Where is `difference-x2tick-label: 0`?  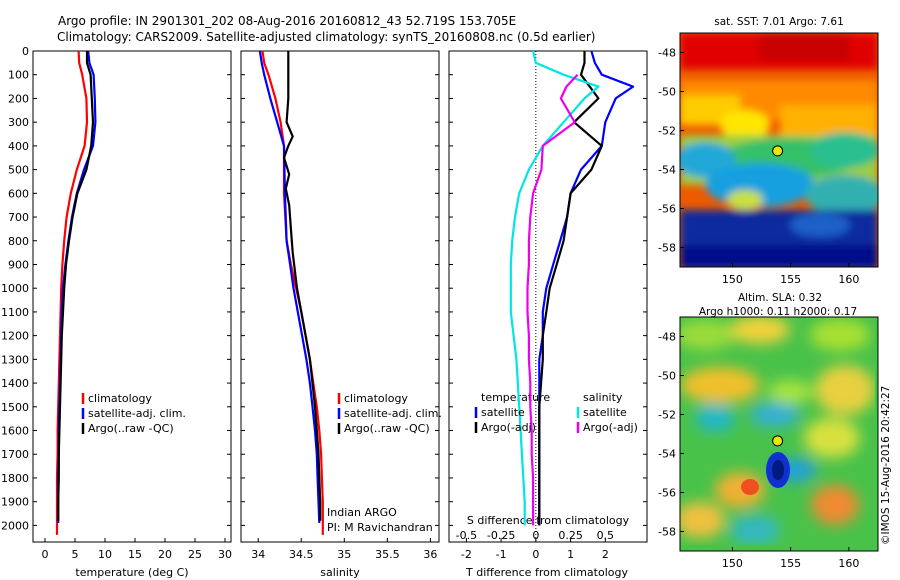 difference-x2tick-label: 0 is located at coordinates (535, 535).